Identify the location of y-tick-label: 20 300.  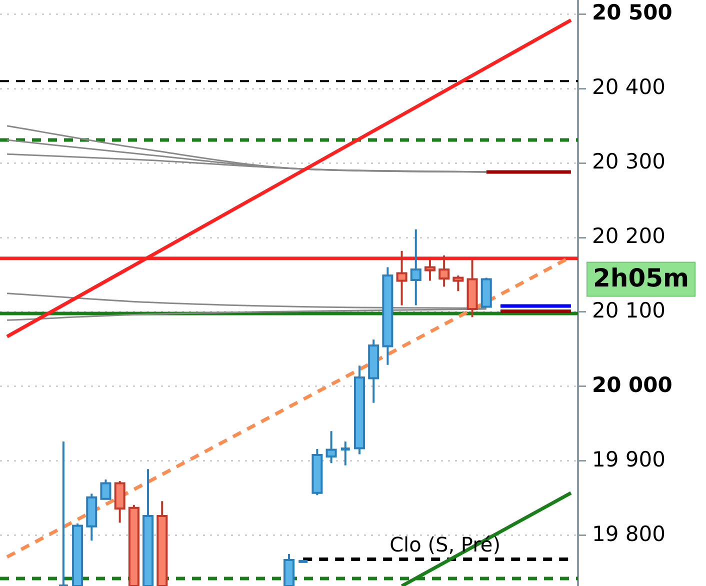
(629, 162).